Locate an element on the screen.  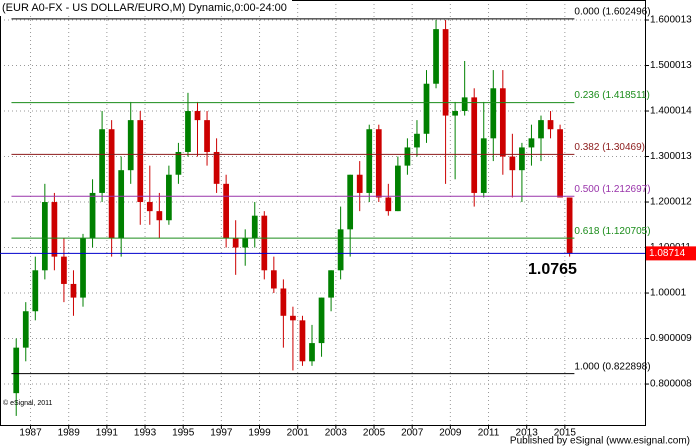
title-bg is located at coordinates (146, 8).